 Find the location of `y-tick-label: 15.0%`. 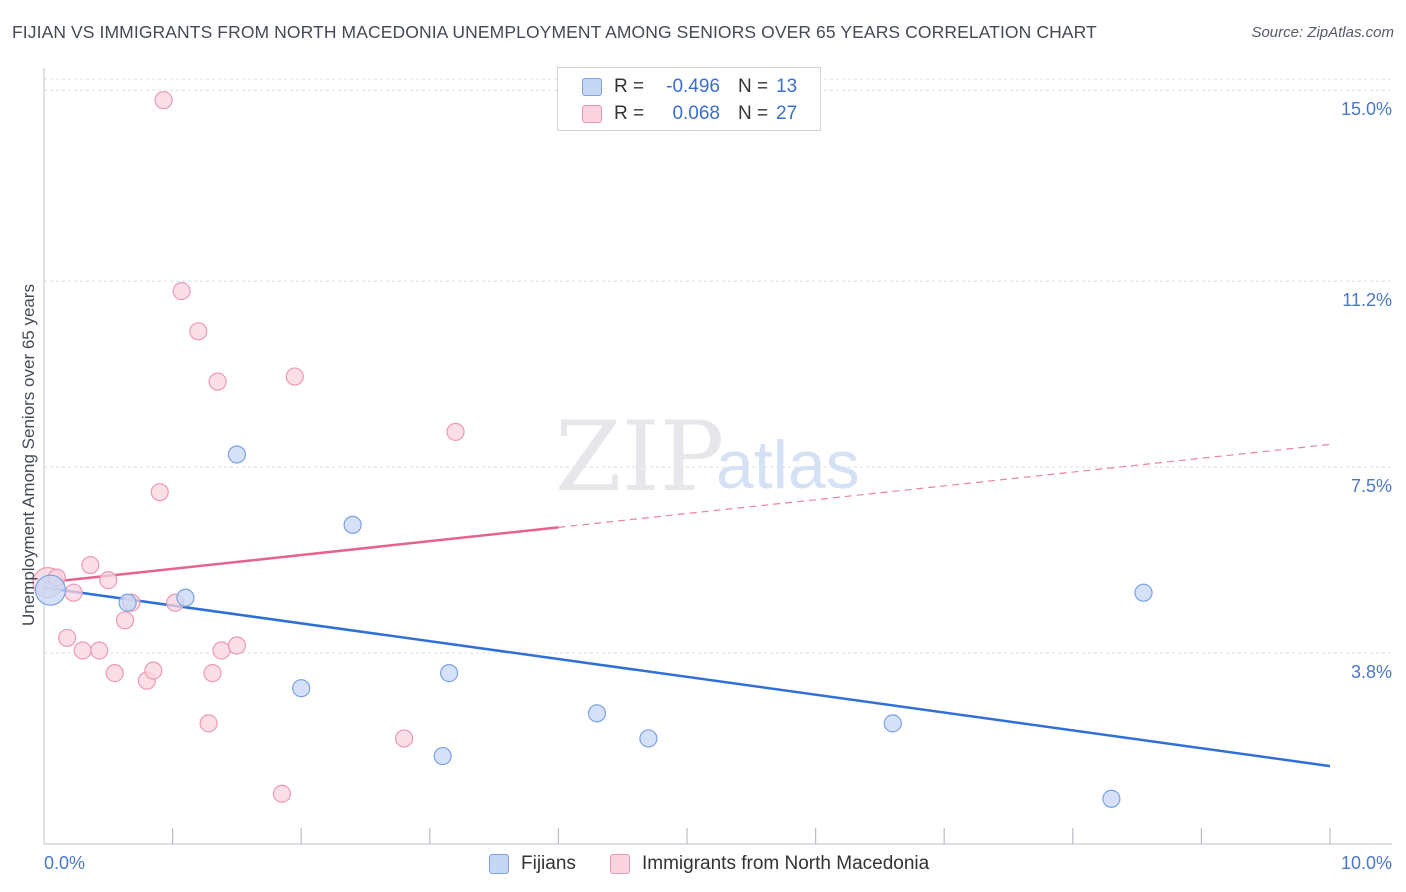

y-tick-label: 15.0% is located at coordinates (1366, 109).